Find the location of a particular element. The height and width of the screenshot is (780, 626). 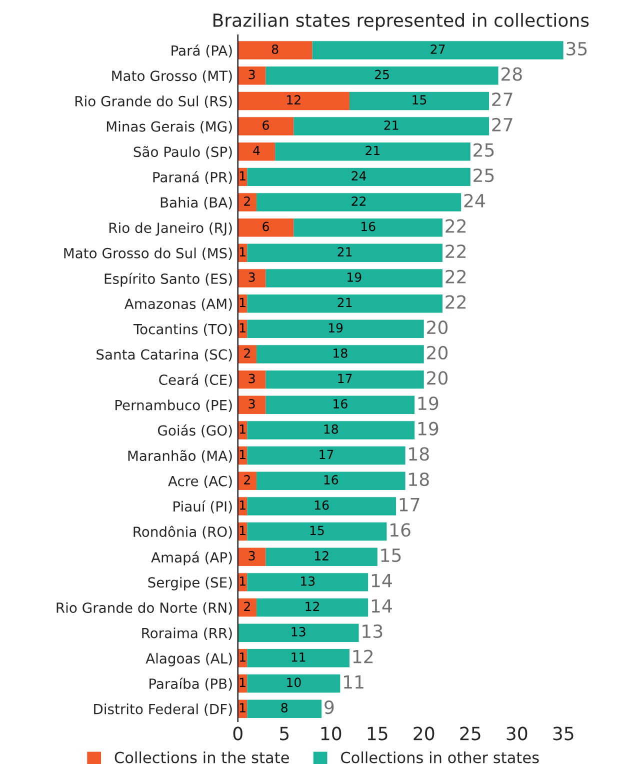

chart-title: Brazilian states represented in collections is located at coordinates (401, 22).